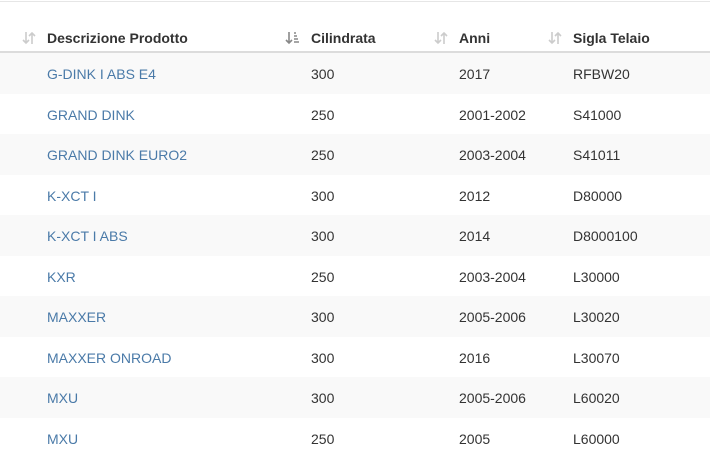  I want to click on table-cell: L60020, so click(596, 398).